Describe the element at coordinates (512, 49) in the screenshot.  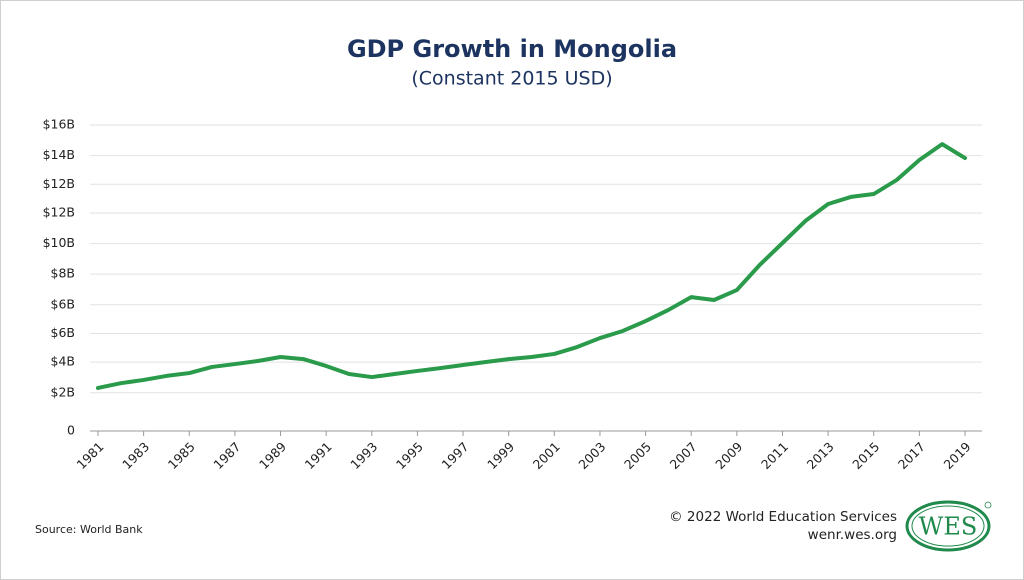
I see `chart-title: GDP Growth in Mongolia` at that location.